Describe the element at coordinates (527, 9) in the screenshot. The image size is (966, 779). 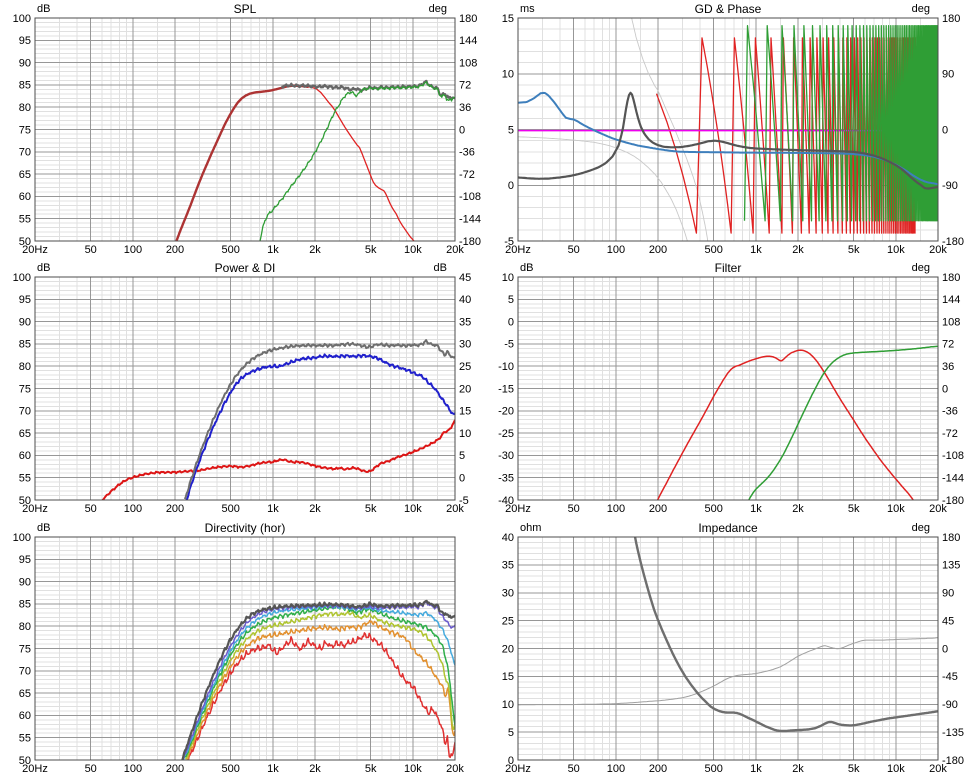
I see `left-axis-unit: ms` at that location.